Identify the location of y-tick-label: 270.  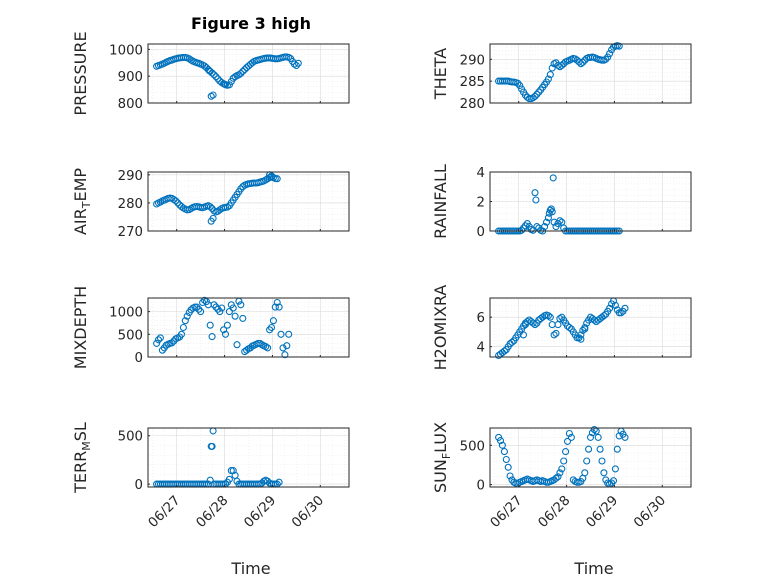
(130, 232).